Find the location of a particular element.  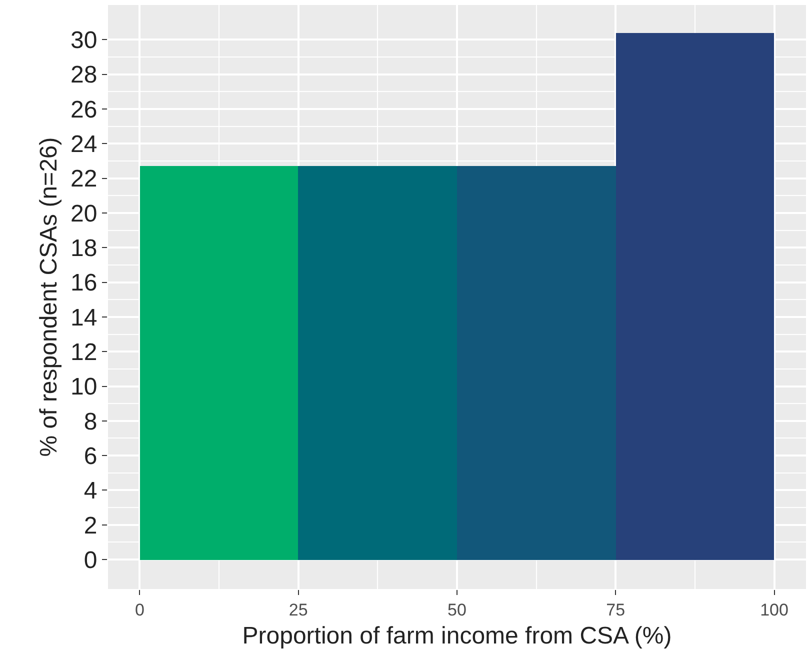

y-tick-label: 8 is located at coordinates (91, 422).